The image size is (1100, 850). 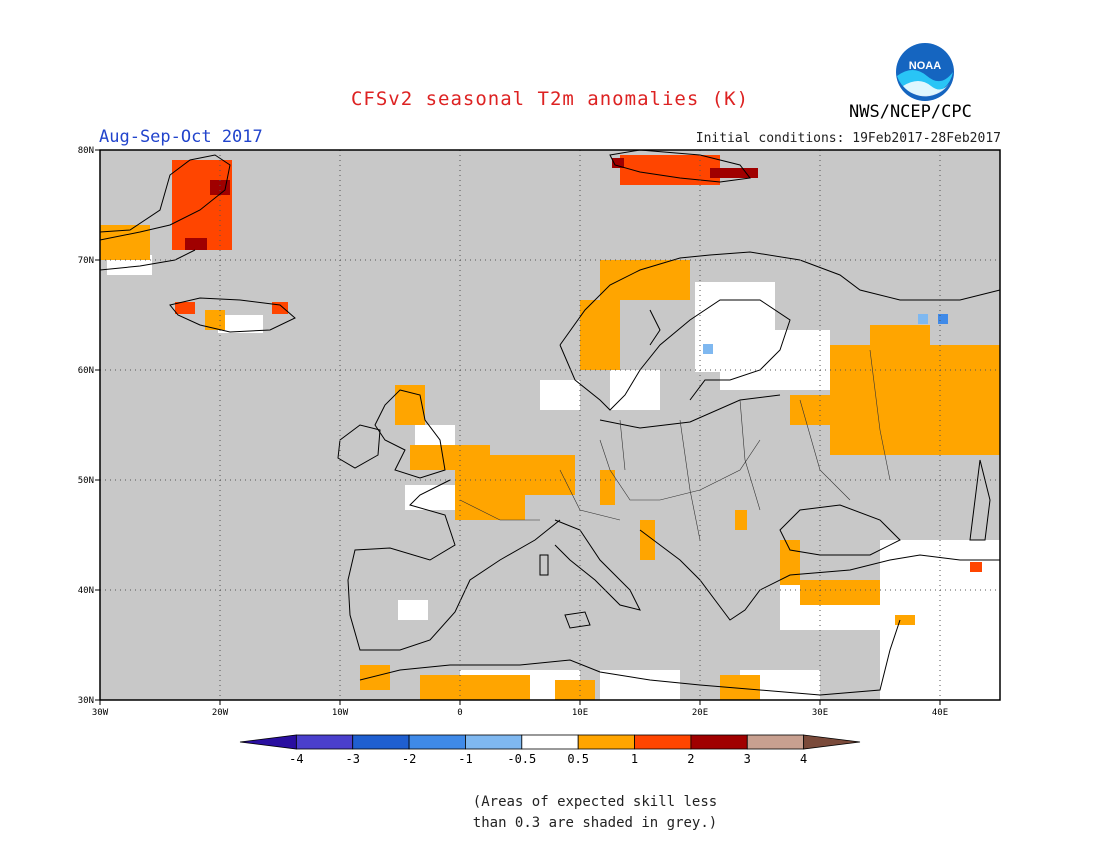 I want to click on lat-label: 80N, so click(x=86, y=151).